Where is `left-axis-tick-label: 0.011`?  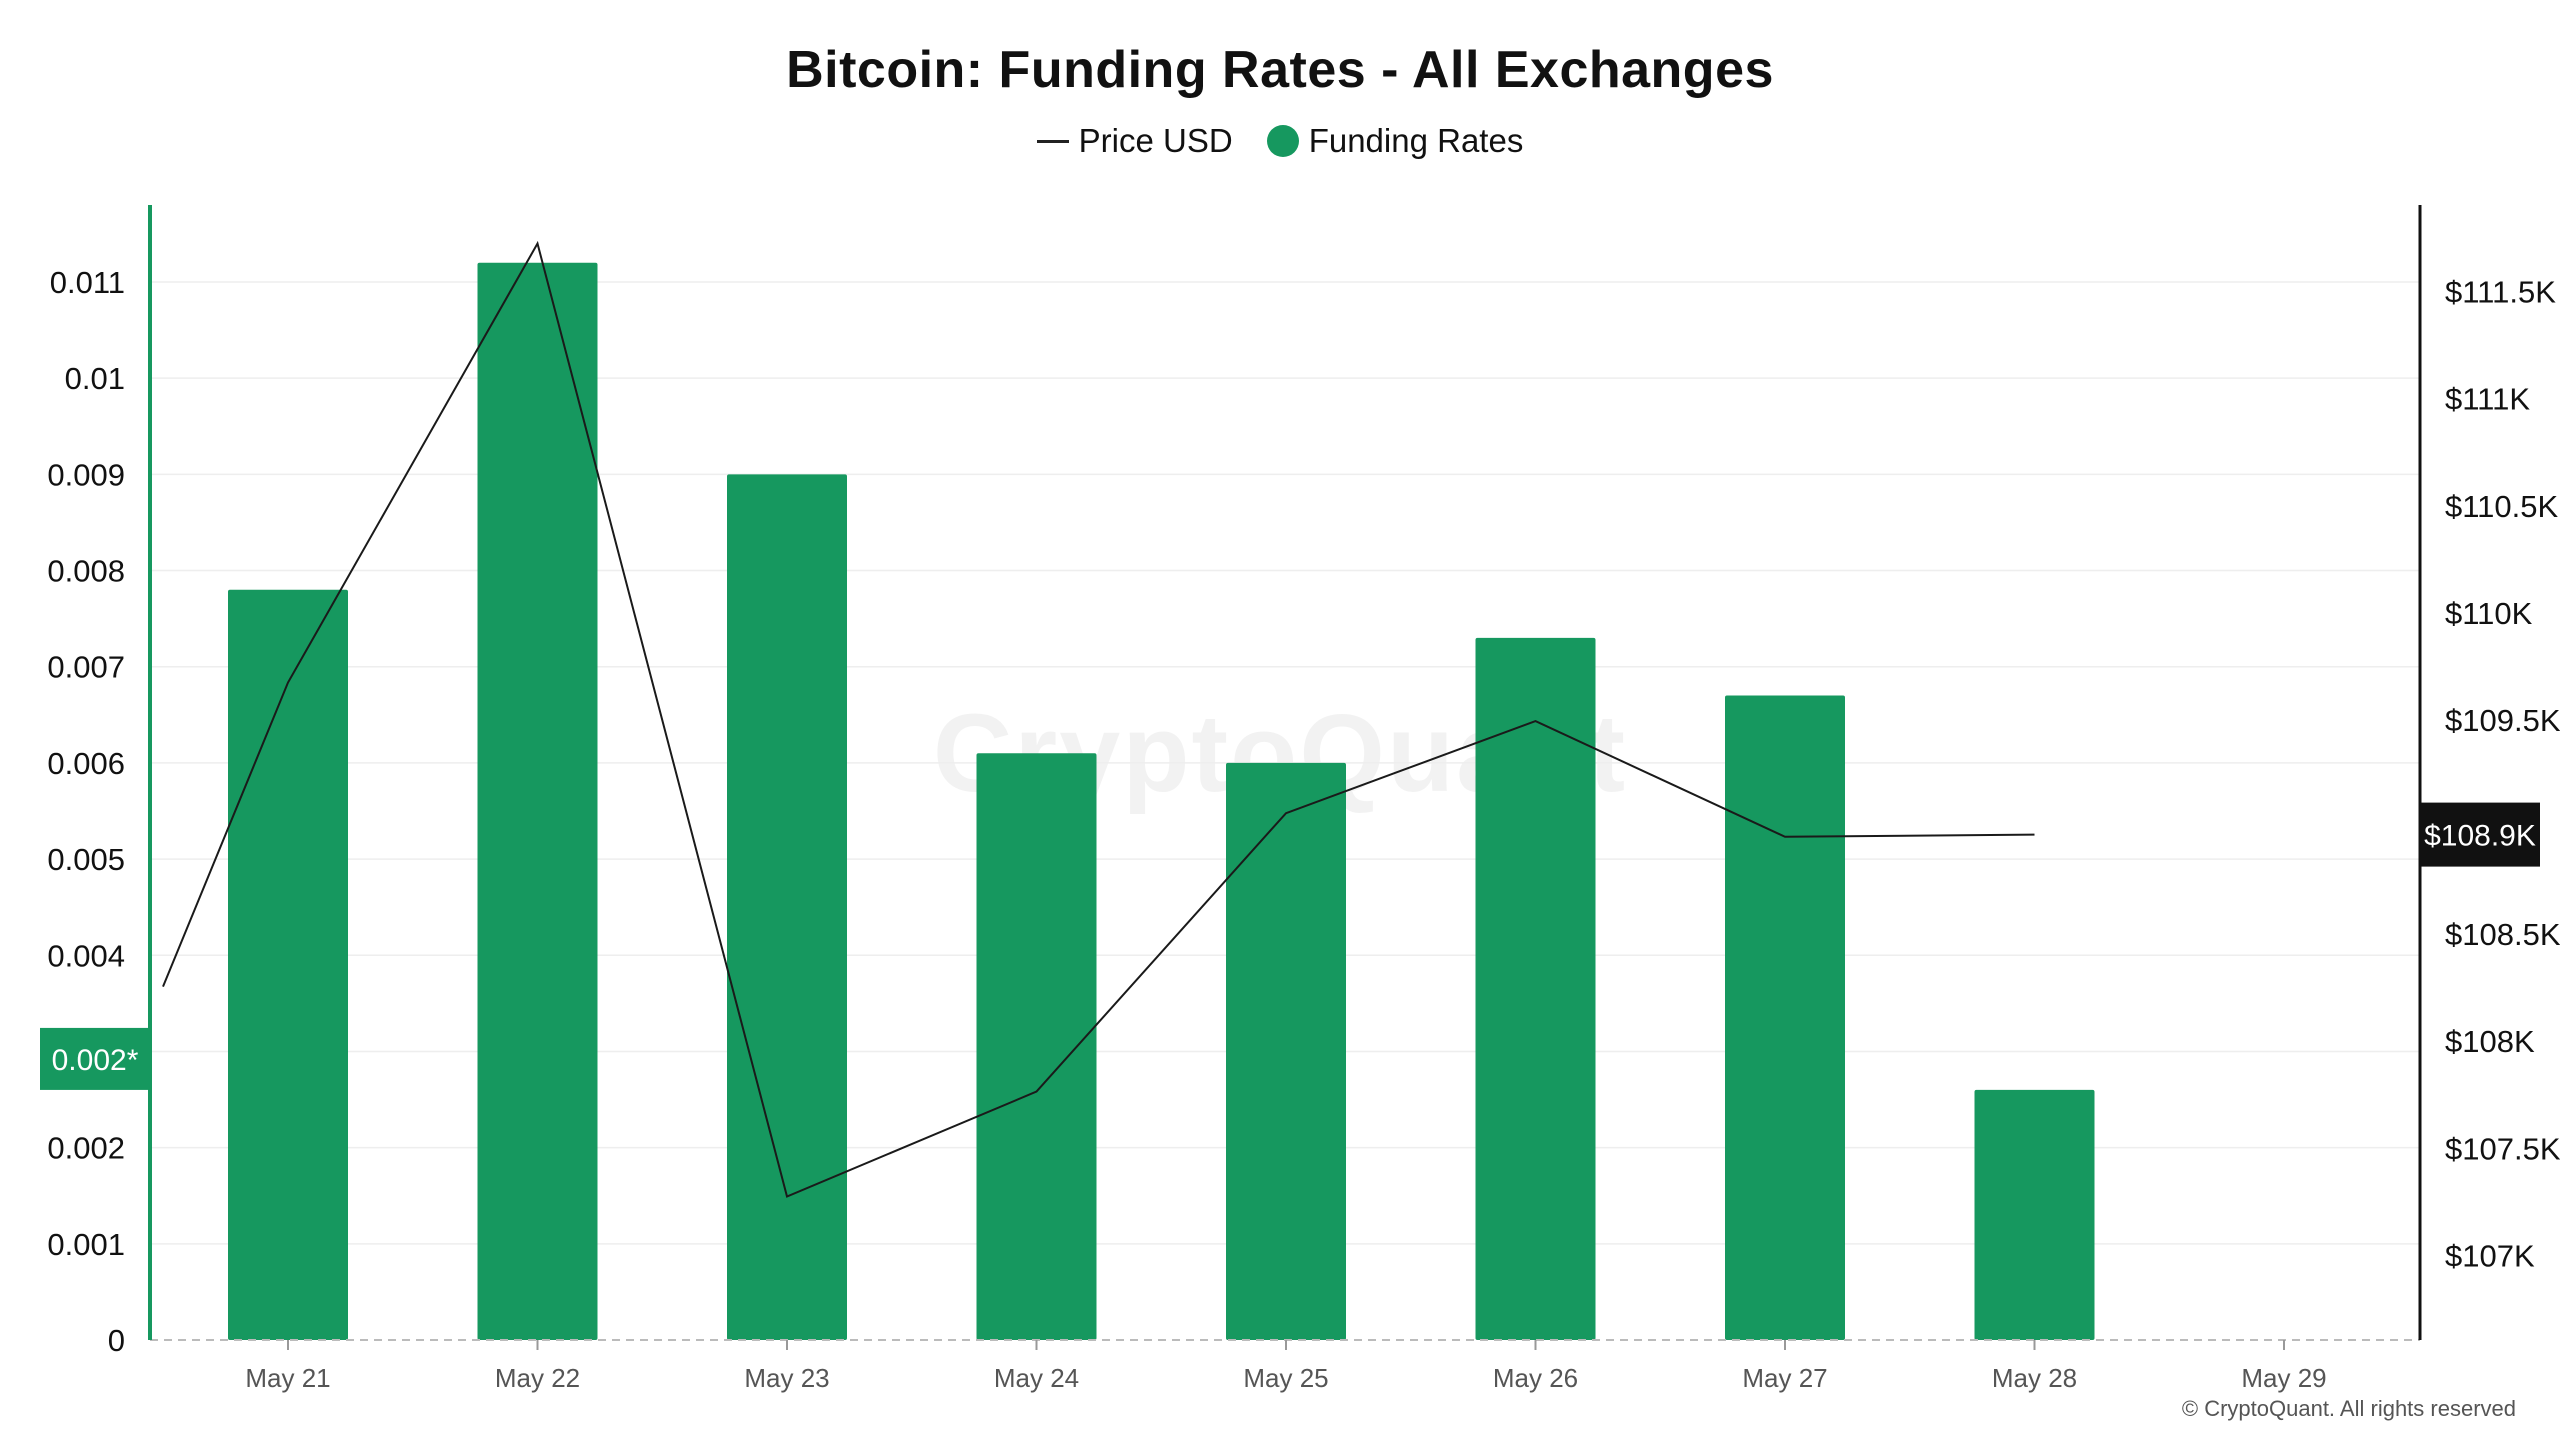 left-axis-tick-label: 0.011 is located at coordinates (87, 282).